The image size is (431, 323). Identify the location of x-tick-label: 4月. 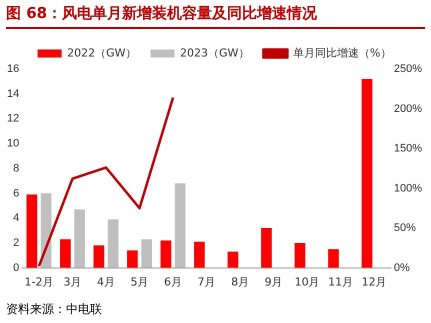
(106, 281).